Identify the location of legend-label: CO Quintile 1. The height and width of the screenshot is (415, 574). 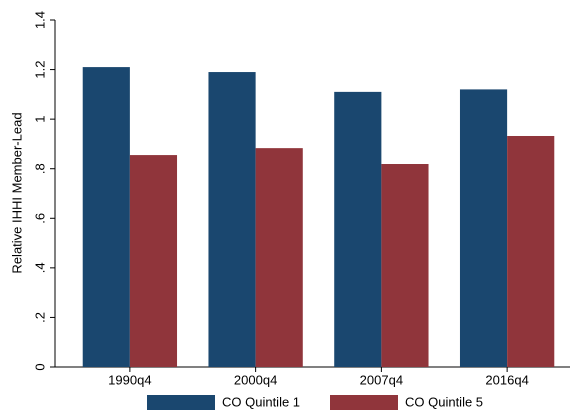
(261, 401).